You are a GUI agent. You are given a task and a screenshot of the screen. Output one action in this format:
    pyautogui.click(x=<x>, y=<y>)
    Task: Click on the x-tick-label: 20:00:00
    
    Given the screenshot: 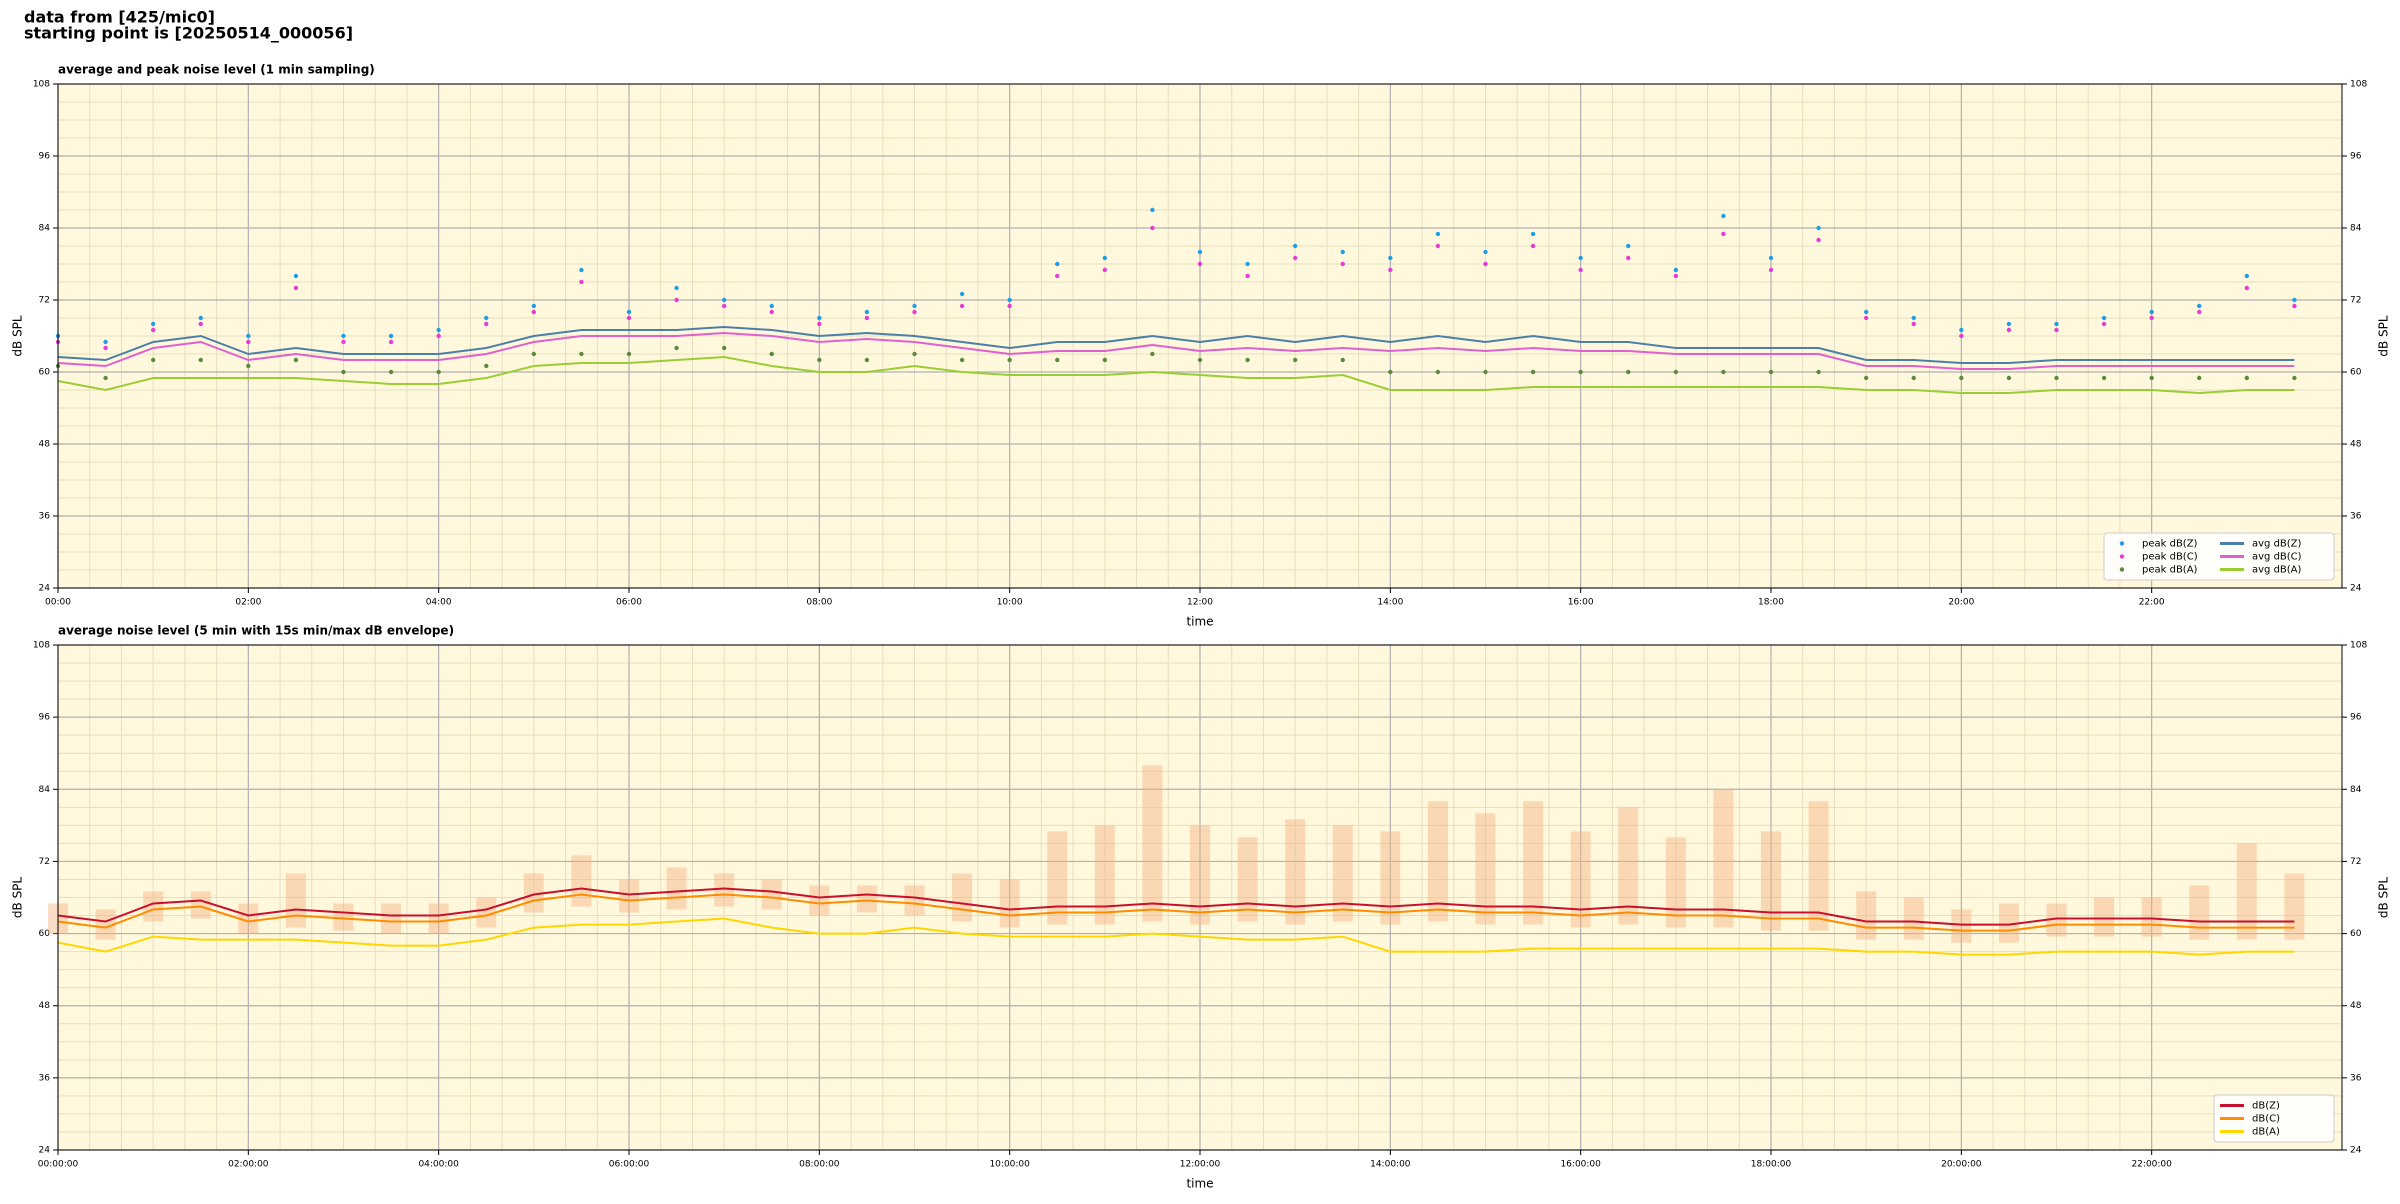 What is the action you would take?
    pyautogui.click(x=1961, y=1165)
    